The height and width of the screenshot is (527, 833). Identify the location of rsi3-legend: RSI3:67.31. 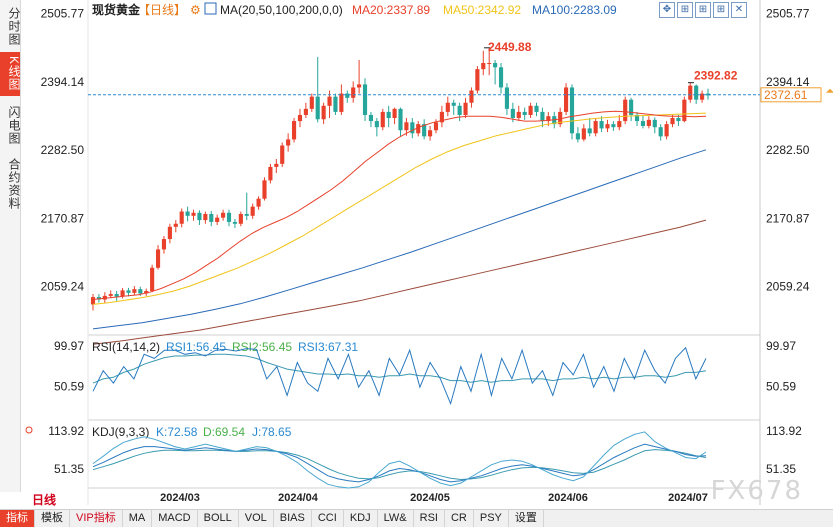
(328, 347).